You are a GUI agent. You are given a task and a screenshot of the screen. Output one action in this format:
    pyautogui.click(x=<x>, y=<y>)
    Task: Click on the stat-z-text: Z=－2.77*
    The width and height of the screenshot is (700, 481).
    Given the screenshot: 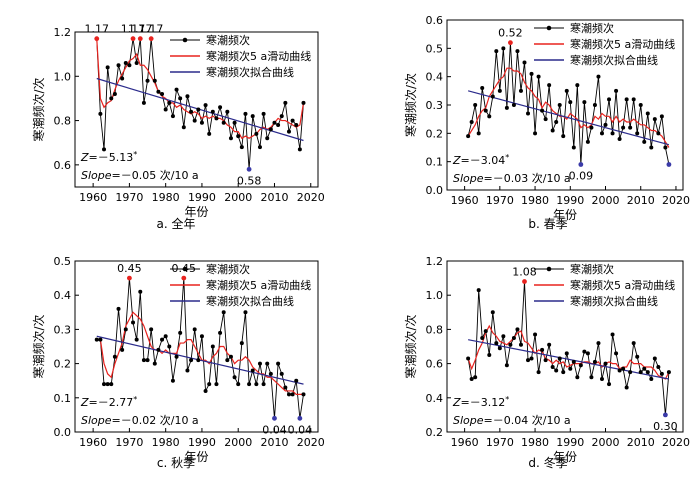 What is the action you would take?
    pyautogui.click(x=108, y=402)
    